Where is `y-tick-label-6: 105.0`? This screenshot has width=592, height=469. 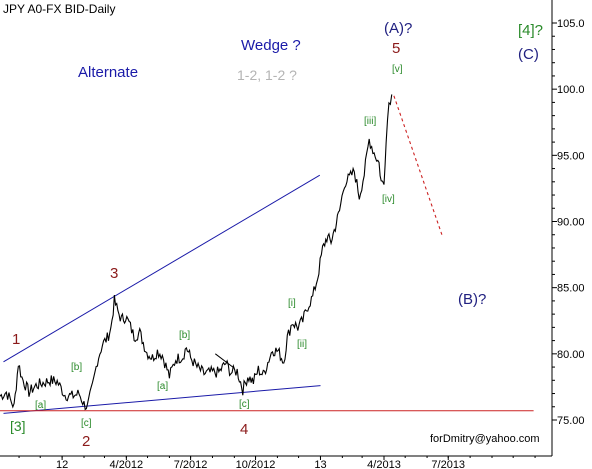
y-tick-label-6: 105.0 is located at coordinates (571, 24).